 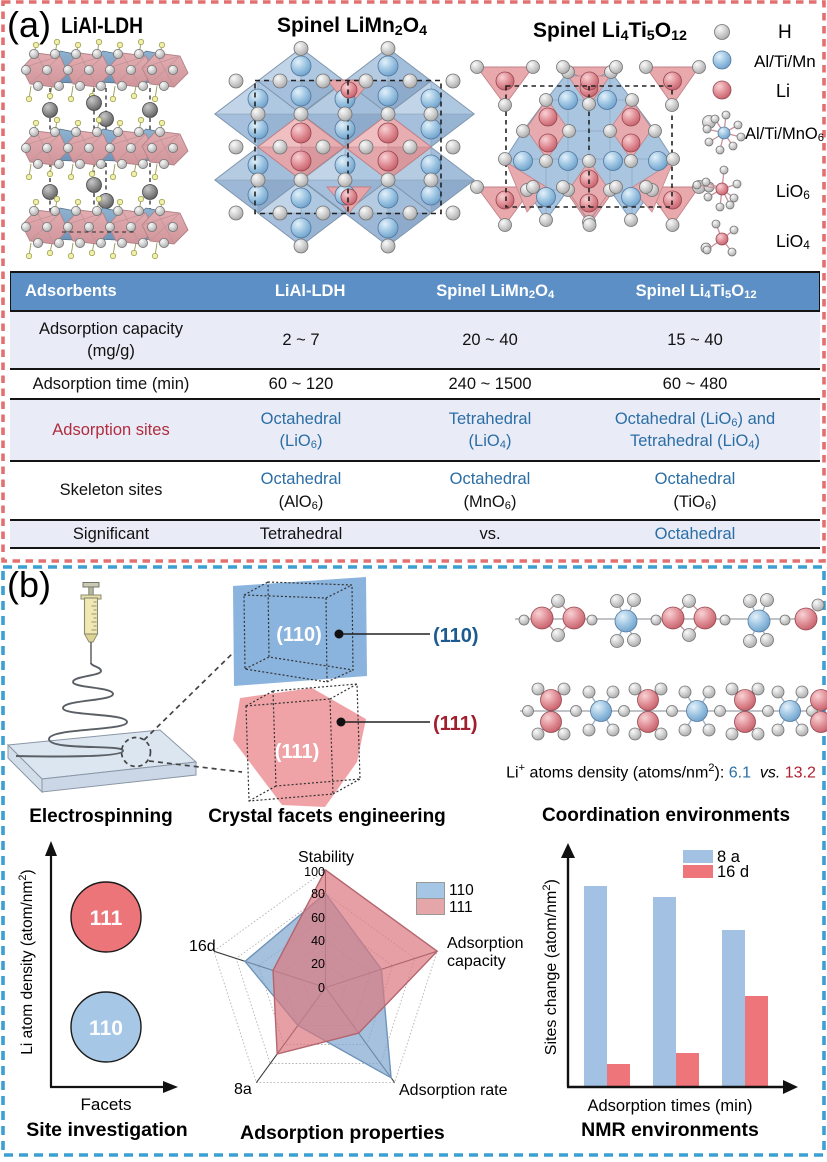 What do you see at coordinates (106, 918) in the screenshot?
I see `svg-text: 111` at bounding box center [106, 918].